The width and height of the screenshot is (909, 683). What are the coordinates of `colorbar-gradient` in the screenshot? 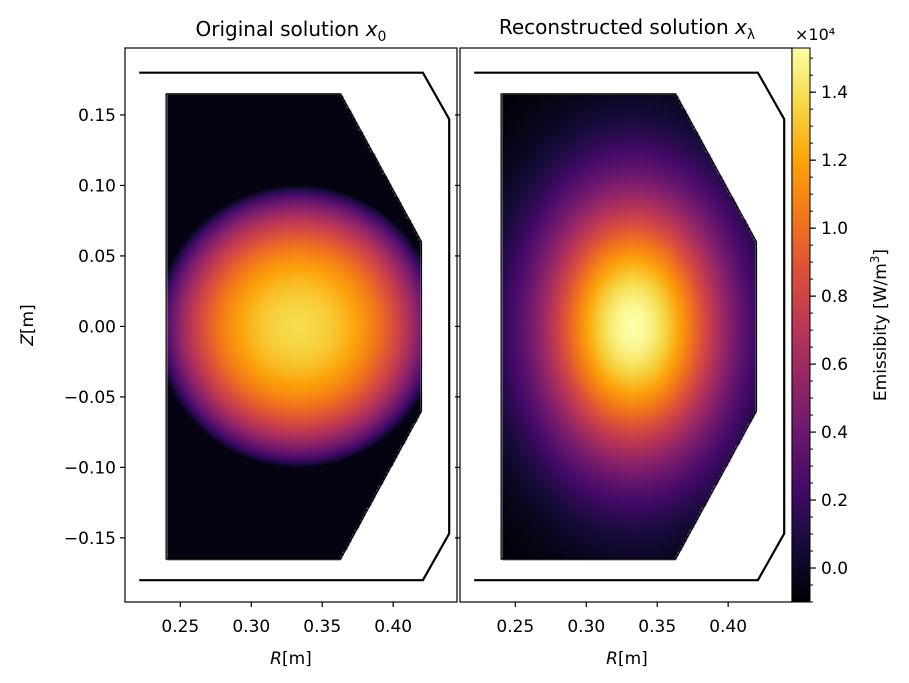 It's located at (801, 325).